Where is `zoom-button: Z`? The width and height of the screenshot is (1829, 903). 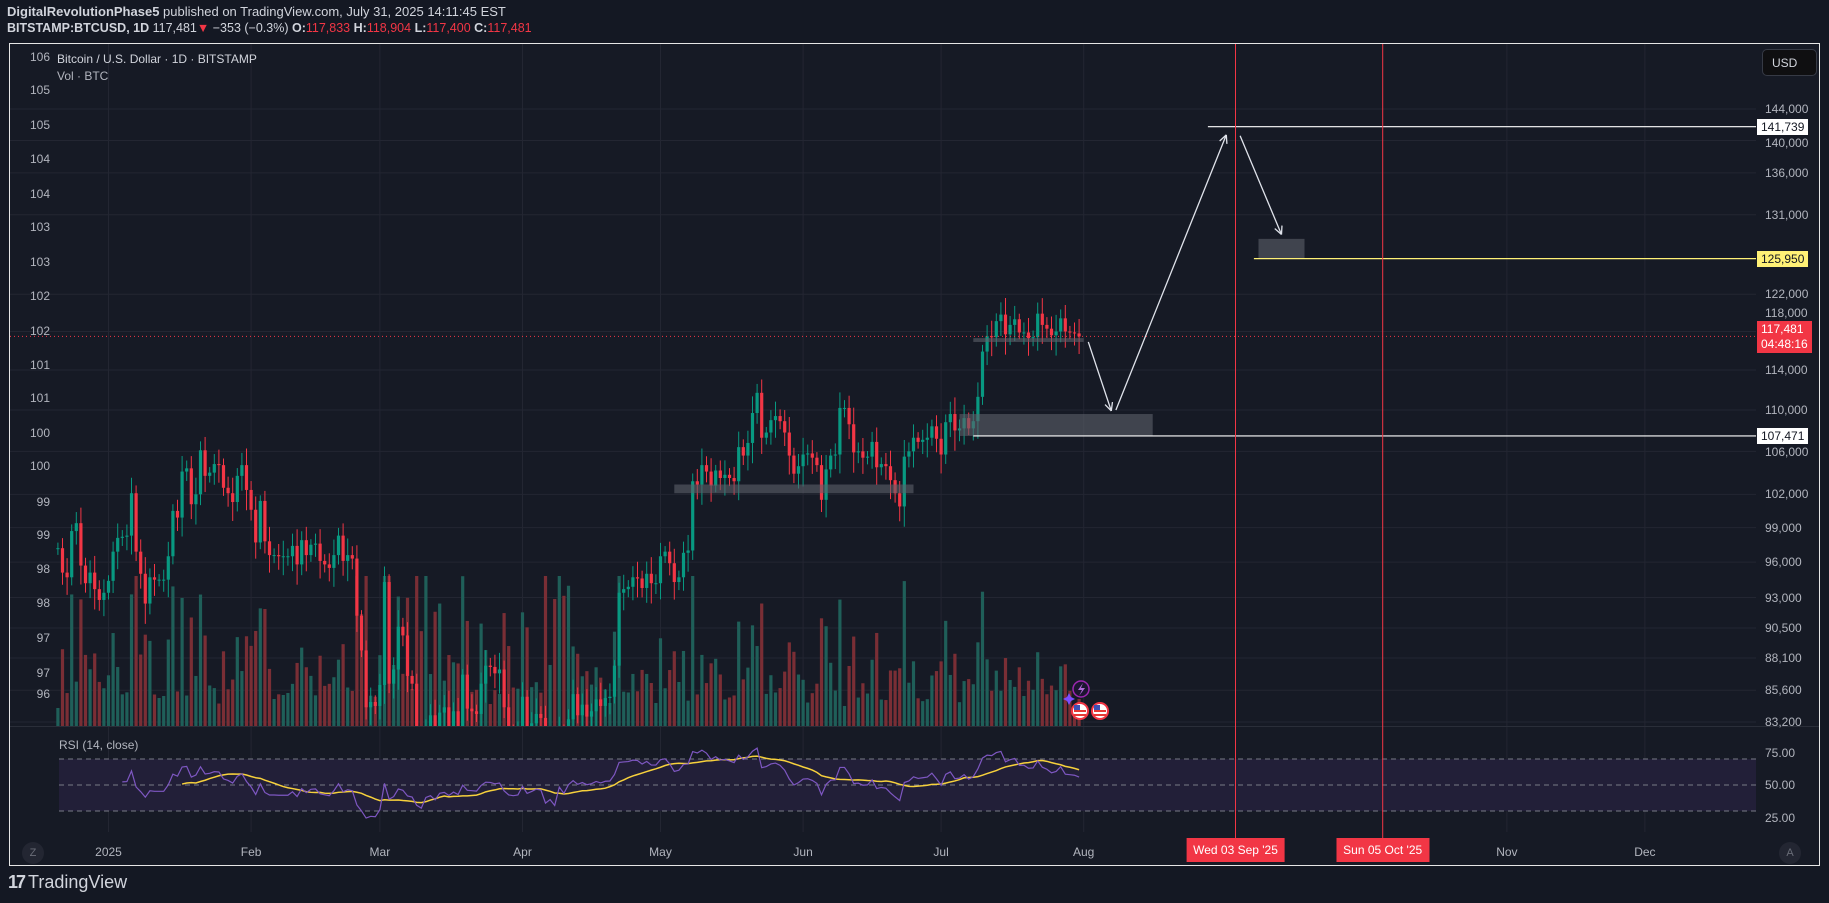 zoom-button: Z is located at coordinates (33, 853).